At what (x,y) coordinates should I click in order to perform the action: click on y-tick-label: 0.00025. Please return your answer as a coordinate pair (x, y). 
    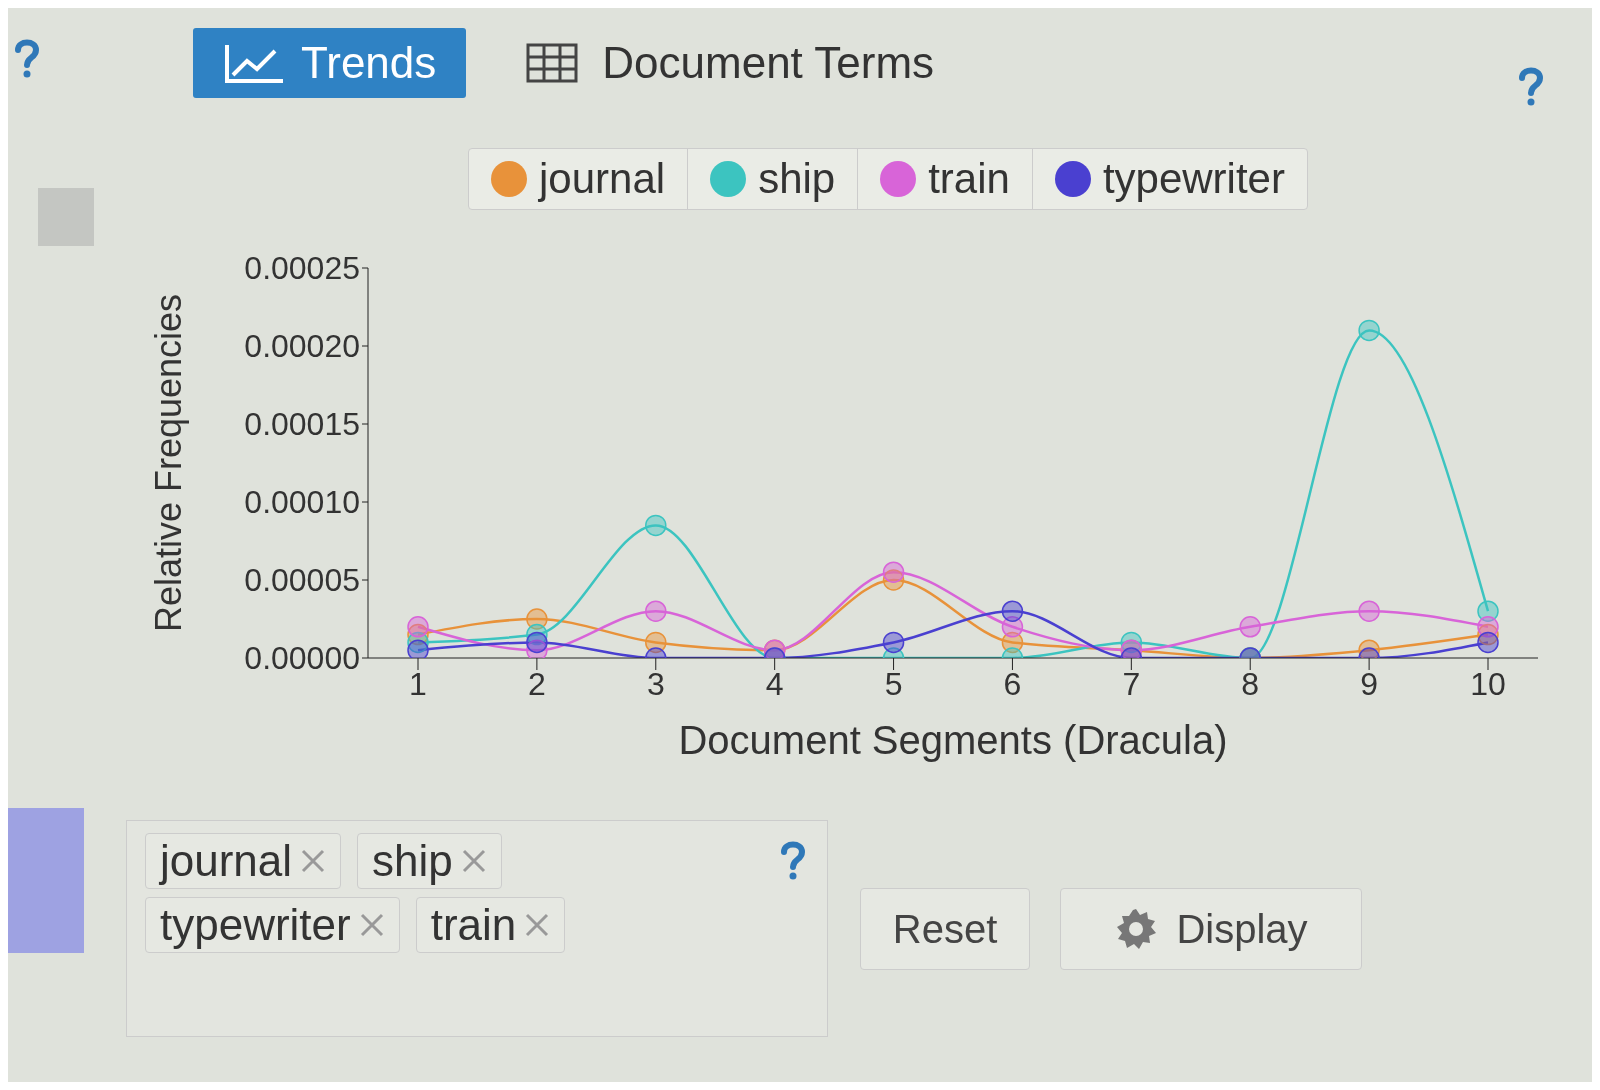
    Looking at the image, I should click on (302, 268).